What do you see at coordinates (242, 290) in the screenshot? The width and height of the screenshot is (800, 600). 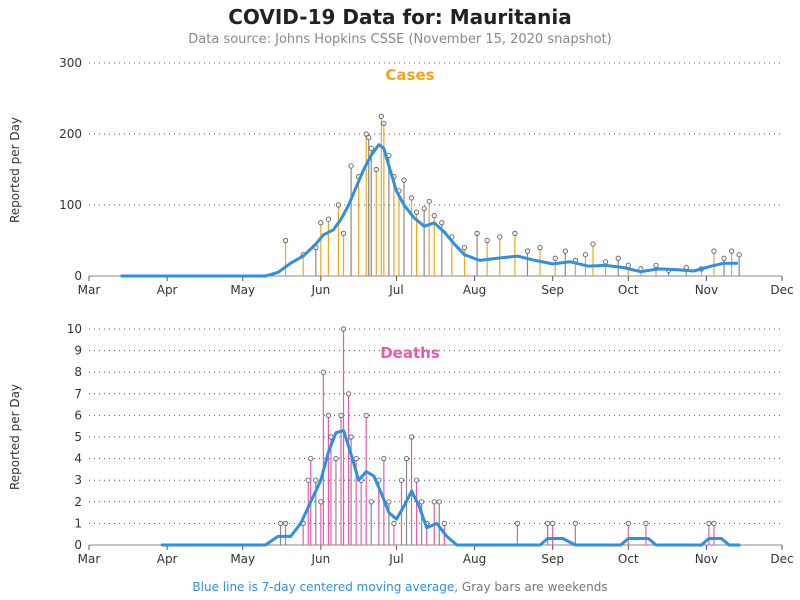 I see `x-tick-label: May` at bounding box center [242, 290].